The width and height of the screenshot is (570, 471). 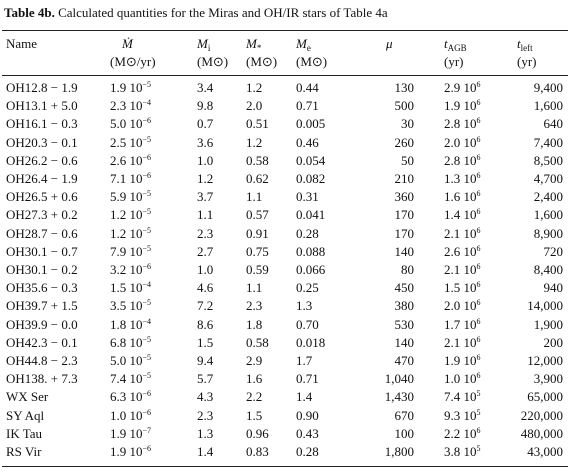 What do you see at coordinates (205, 288) in the screenshot?
I see `cell: 4.6` at bounding box center [205, 288].